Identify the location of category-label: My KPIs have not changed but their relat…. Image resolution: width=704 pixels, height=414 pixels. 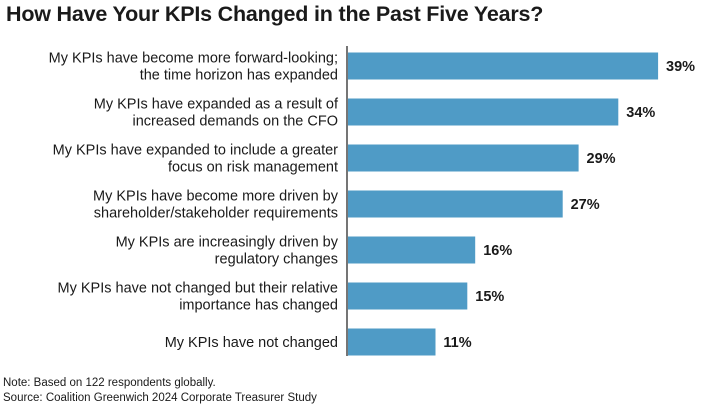
(198, 297).